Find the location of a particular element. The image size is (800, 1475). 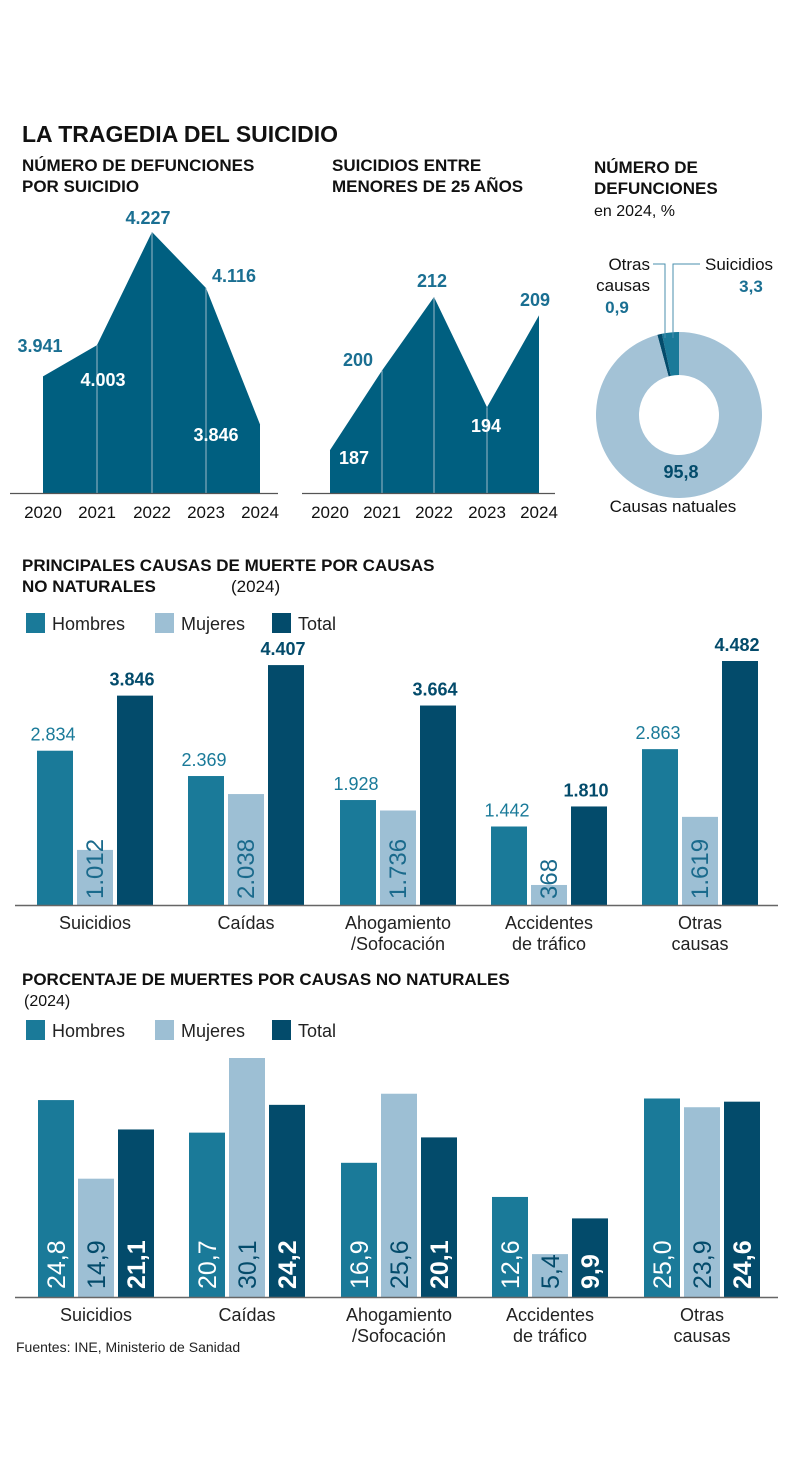

data-label: 194 is located at coordinates (486, 426).